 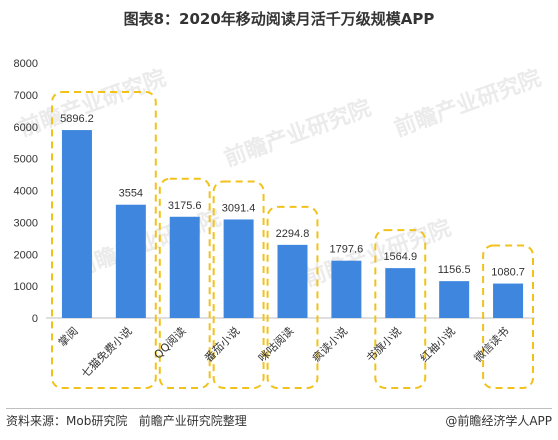 I want to click on source-note: 资料来源：Mob研究院 前瞻产业研究院整理, so click(x=126, y=421).